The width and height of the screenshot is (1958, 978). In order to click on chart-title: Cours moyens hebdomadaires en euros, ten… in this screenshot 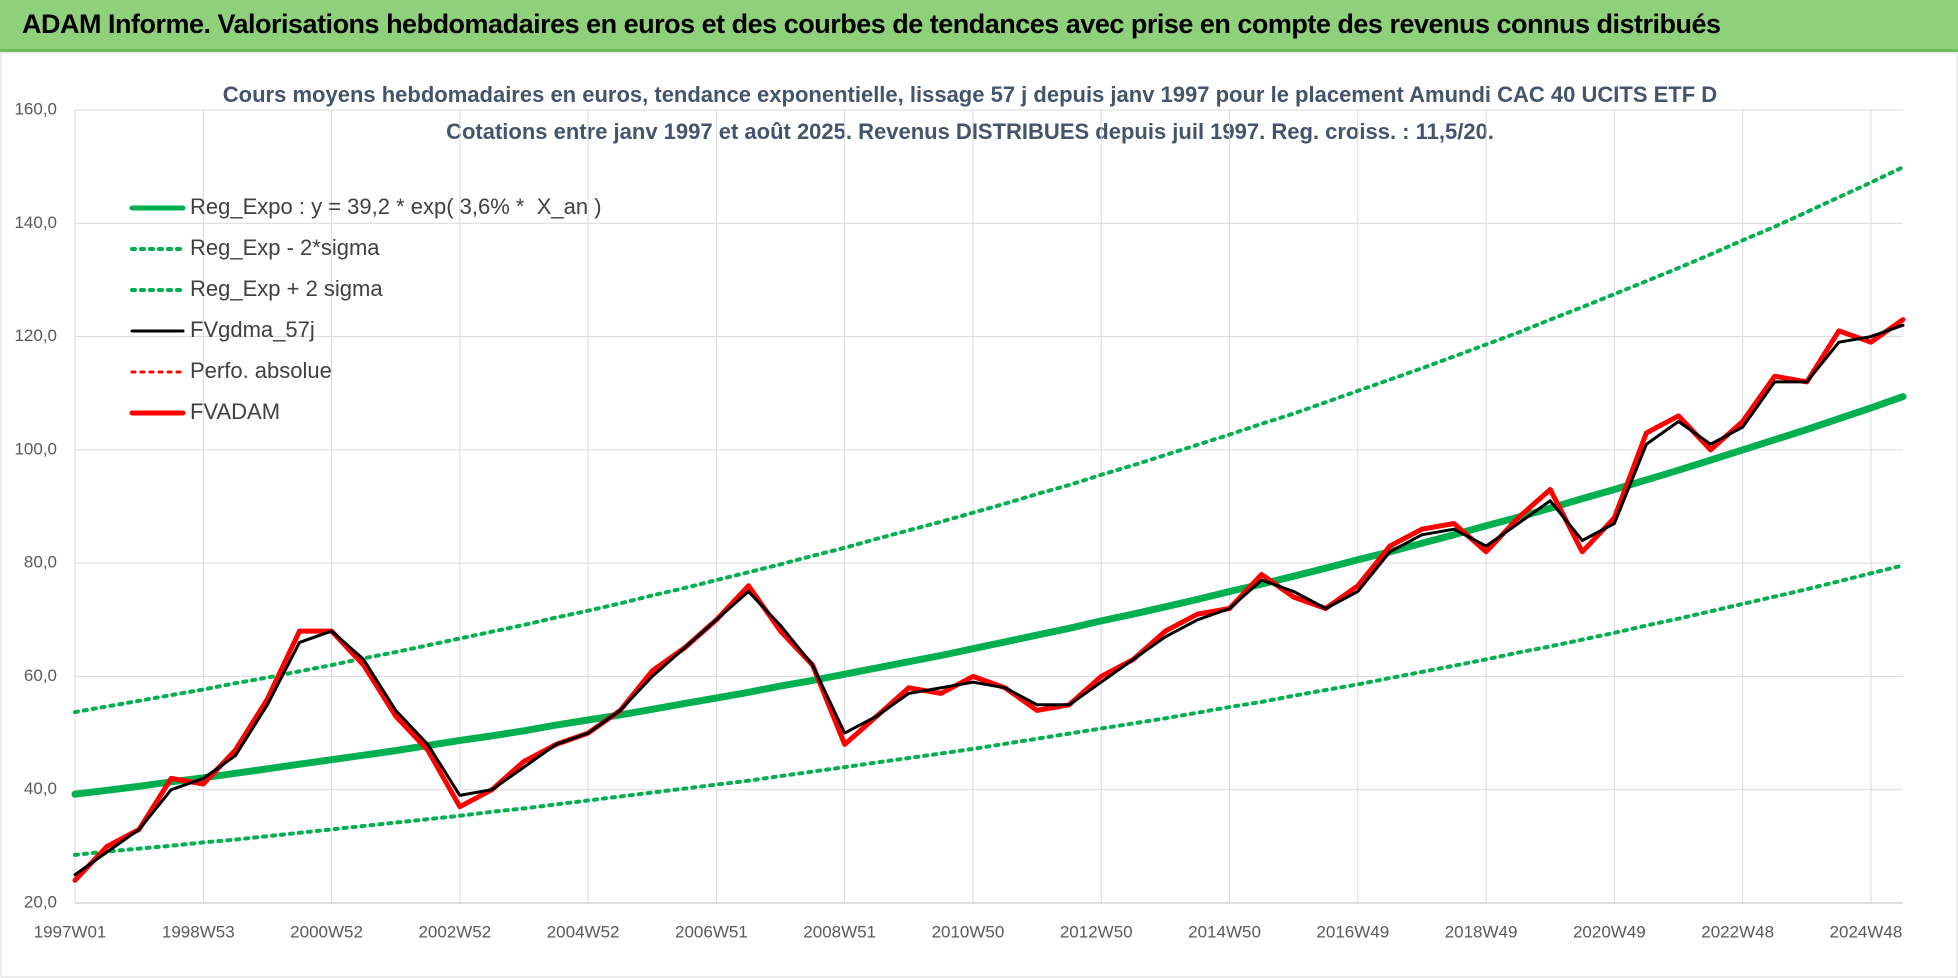, I will do `click(970, 94)`.